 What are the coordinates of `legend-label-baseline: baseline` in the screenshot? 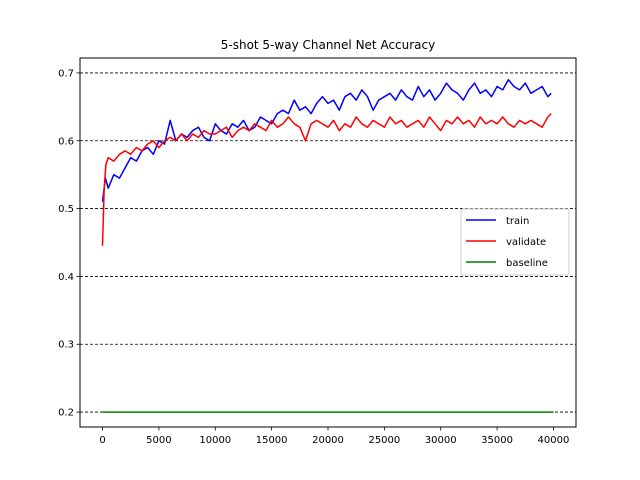 It's located at (527, 263).